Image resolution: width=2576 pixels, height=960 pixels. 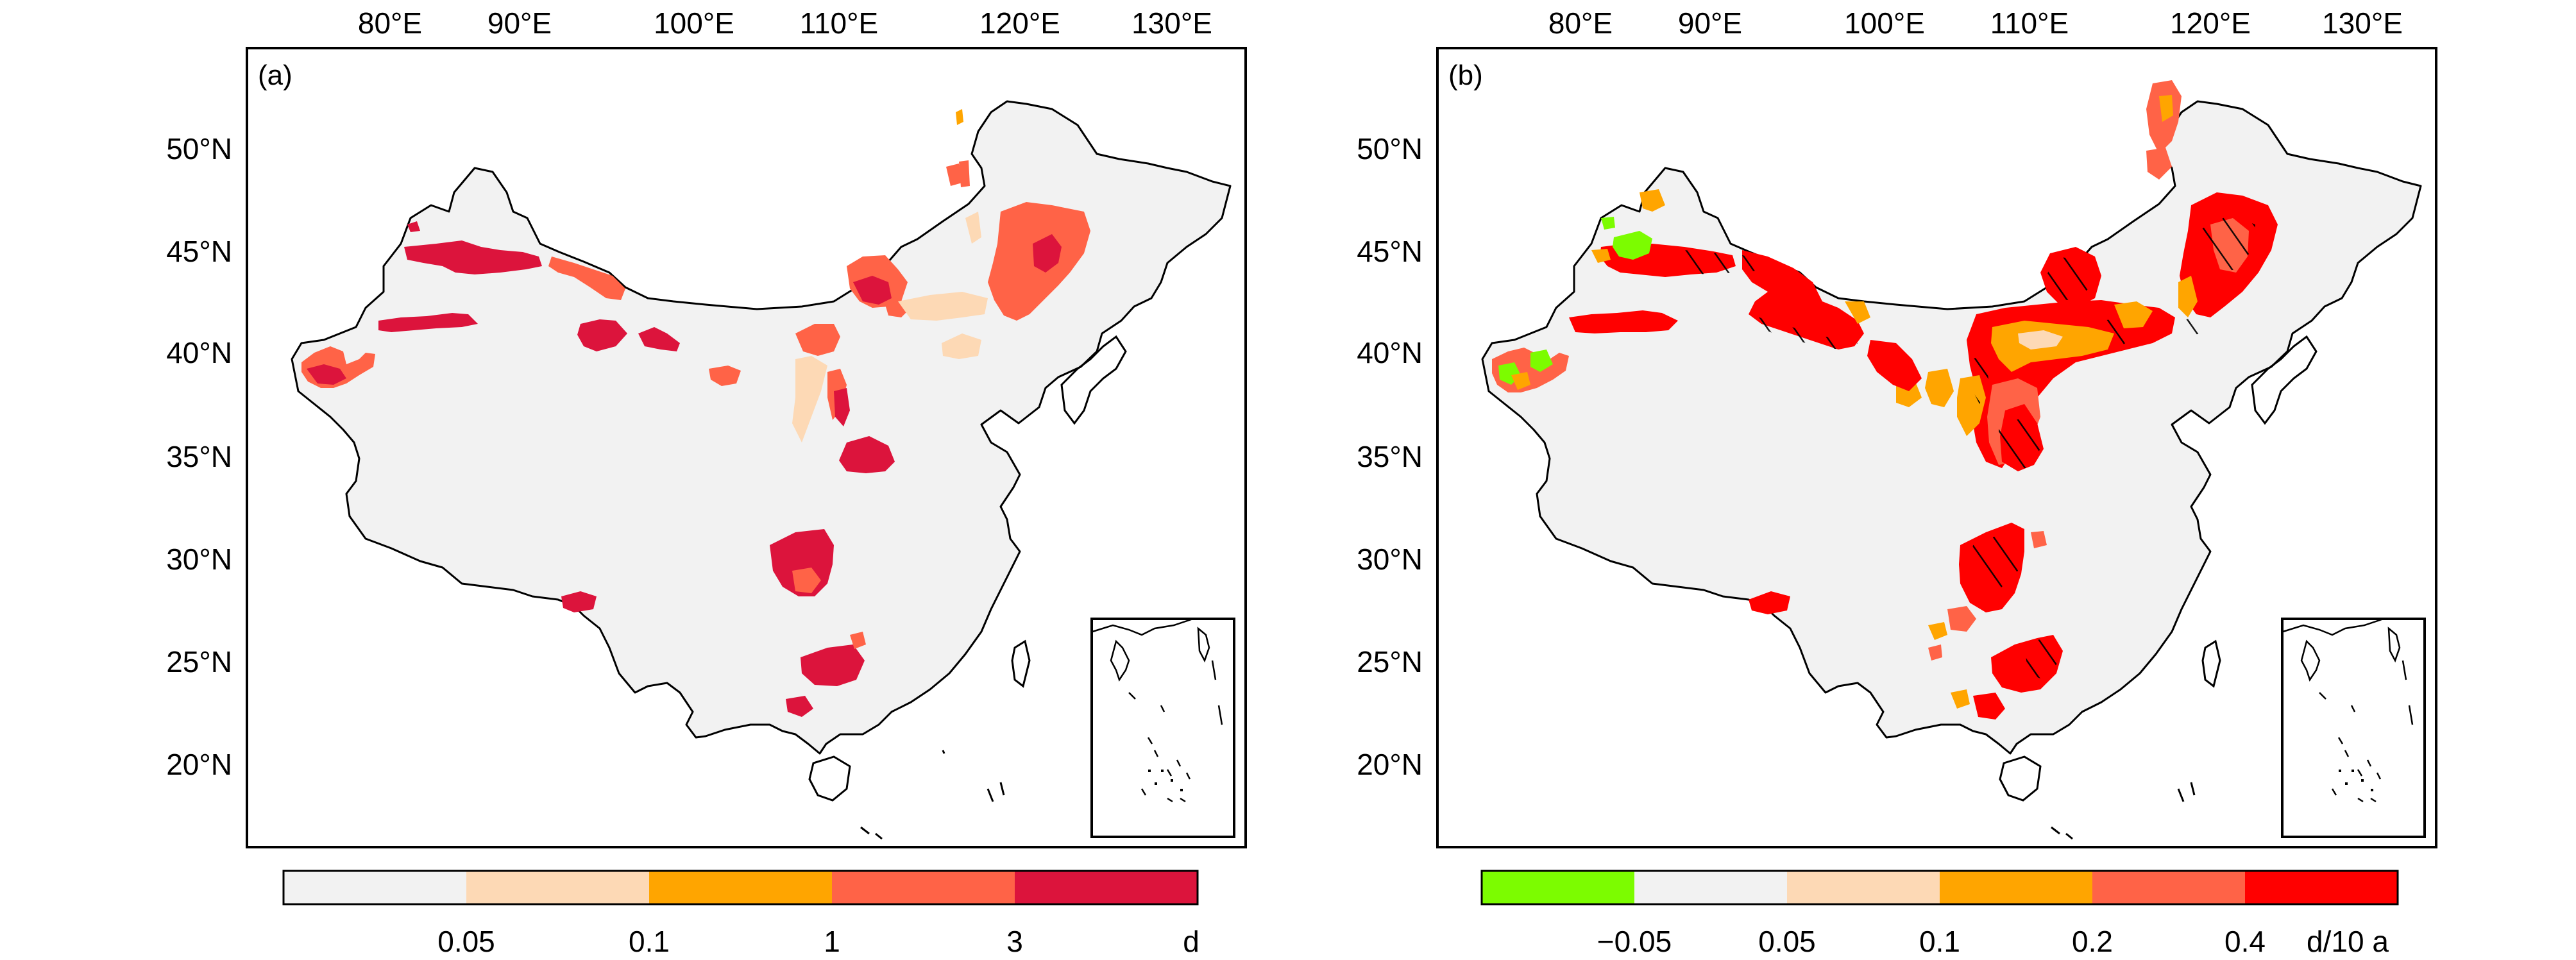 I want to click on significance-hatching, so click(x=1969, y=447).